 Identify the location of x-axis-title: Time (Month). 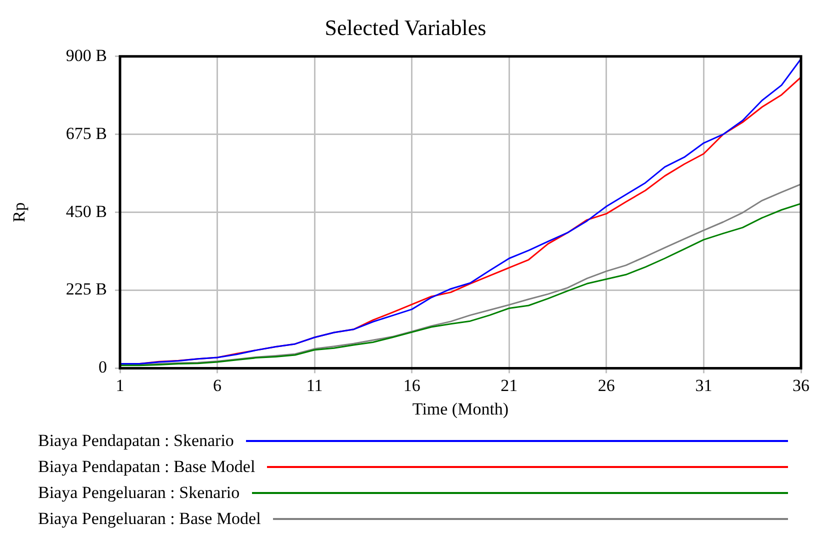
(460, 408).